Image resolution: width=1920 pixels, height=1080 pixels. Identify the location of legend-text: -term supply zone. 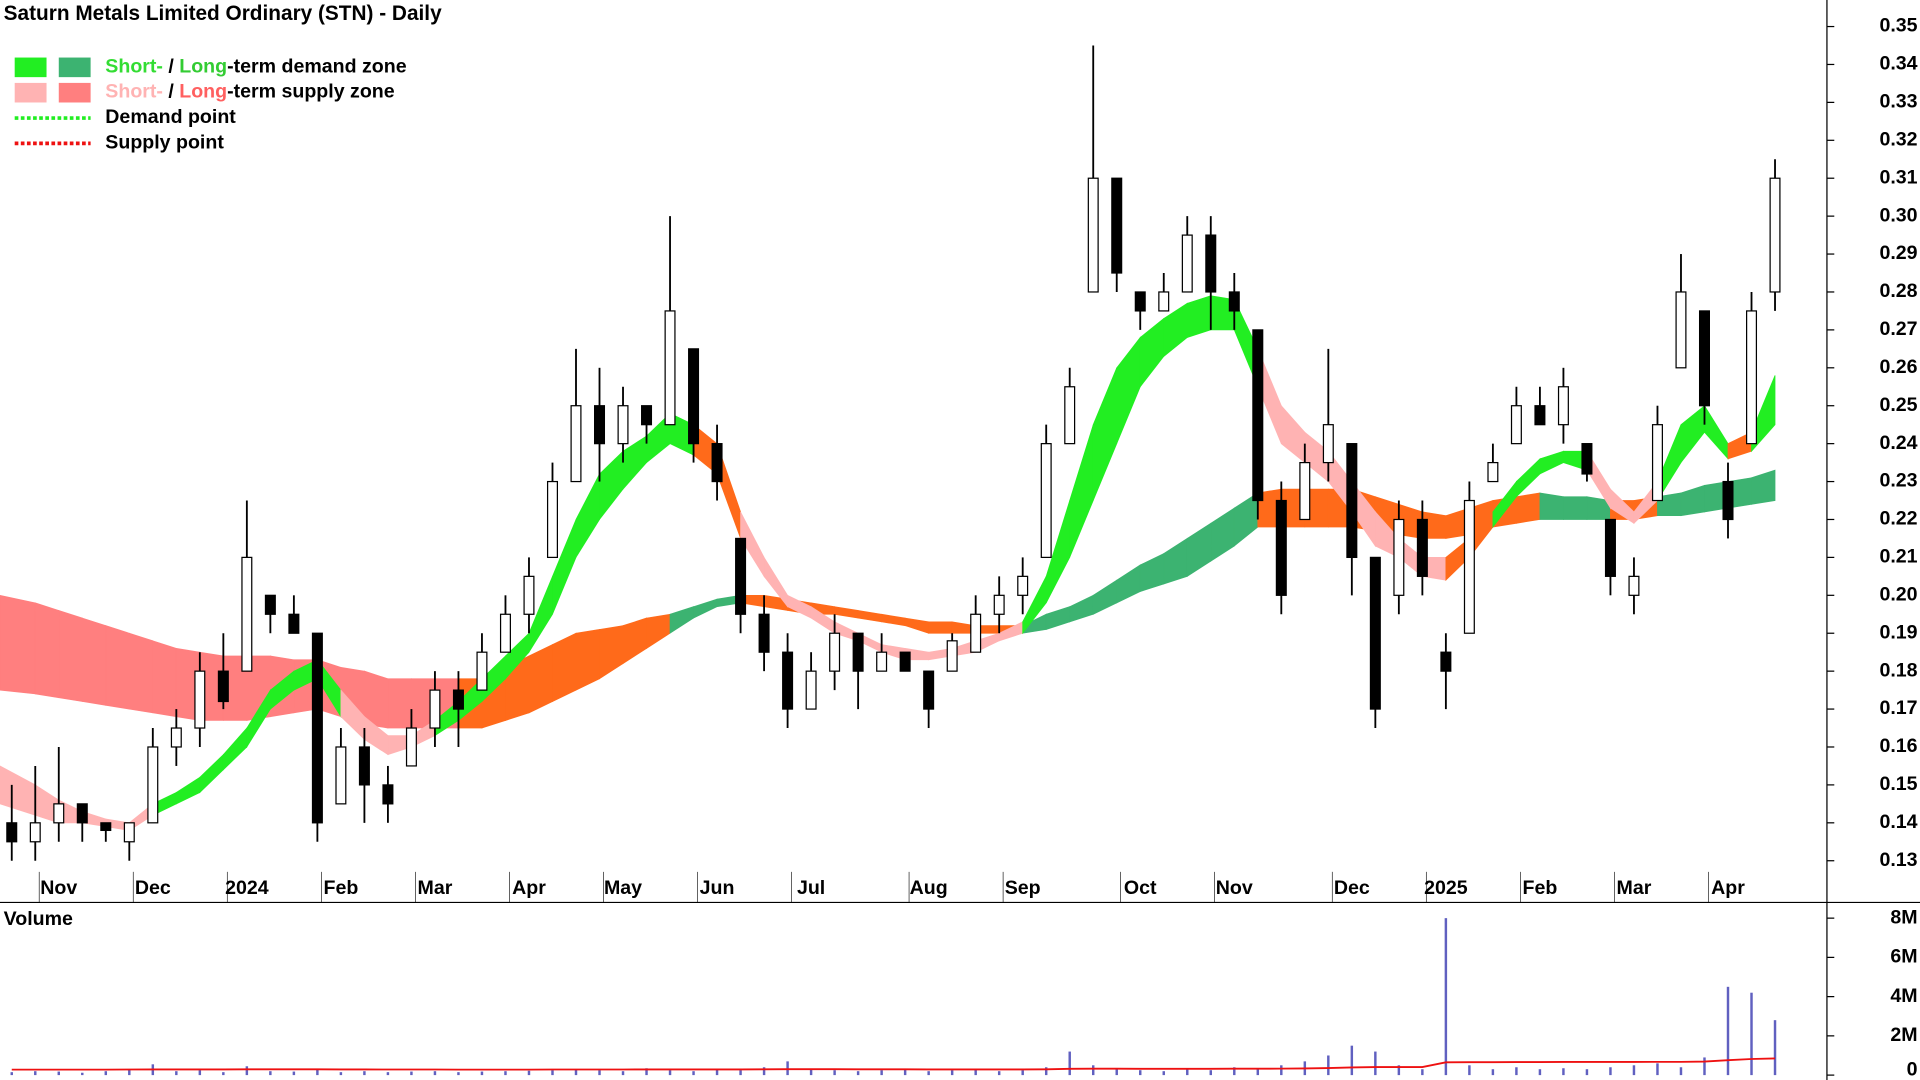
(311, 92).